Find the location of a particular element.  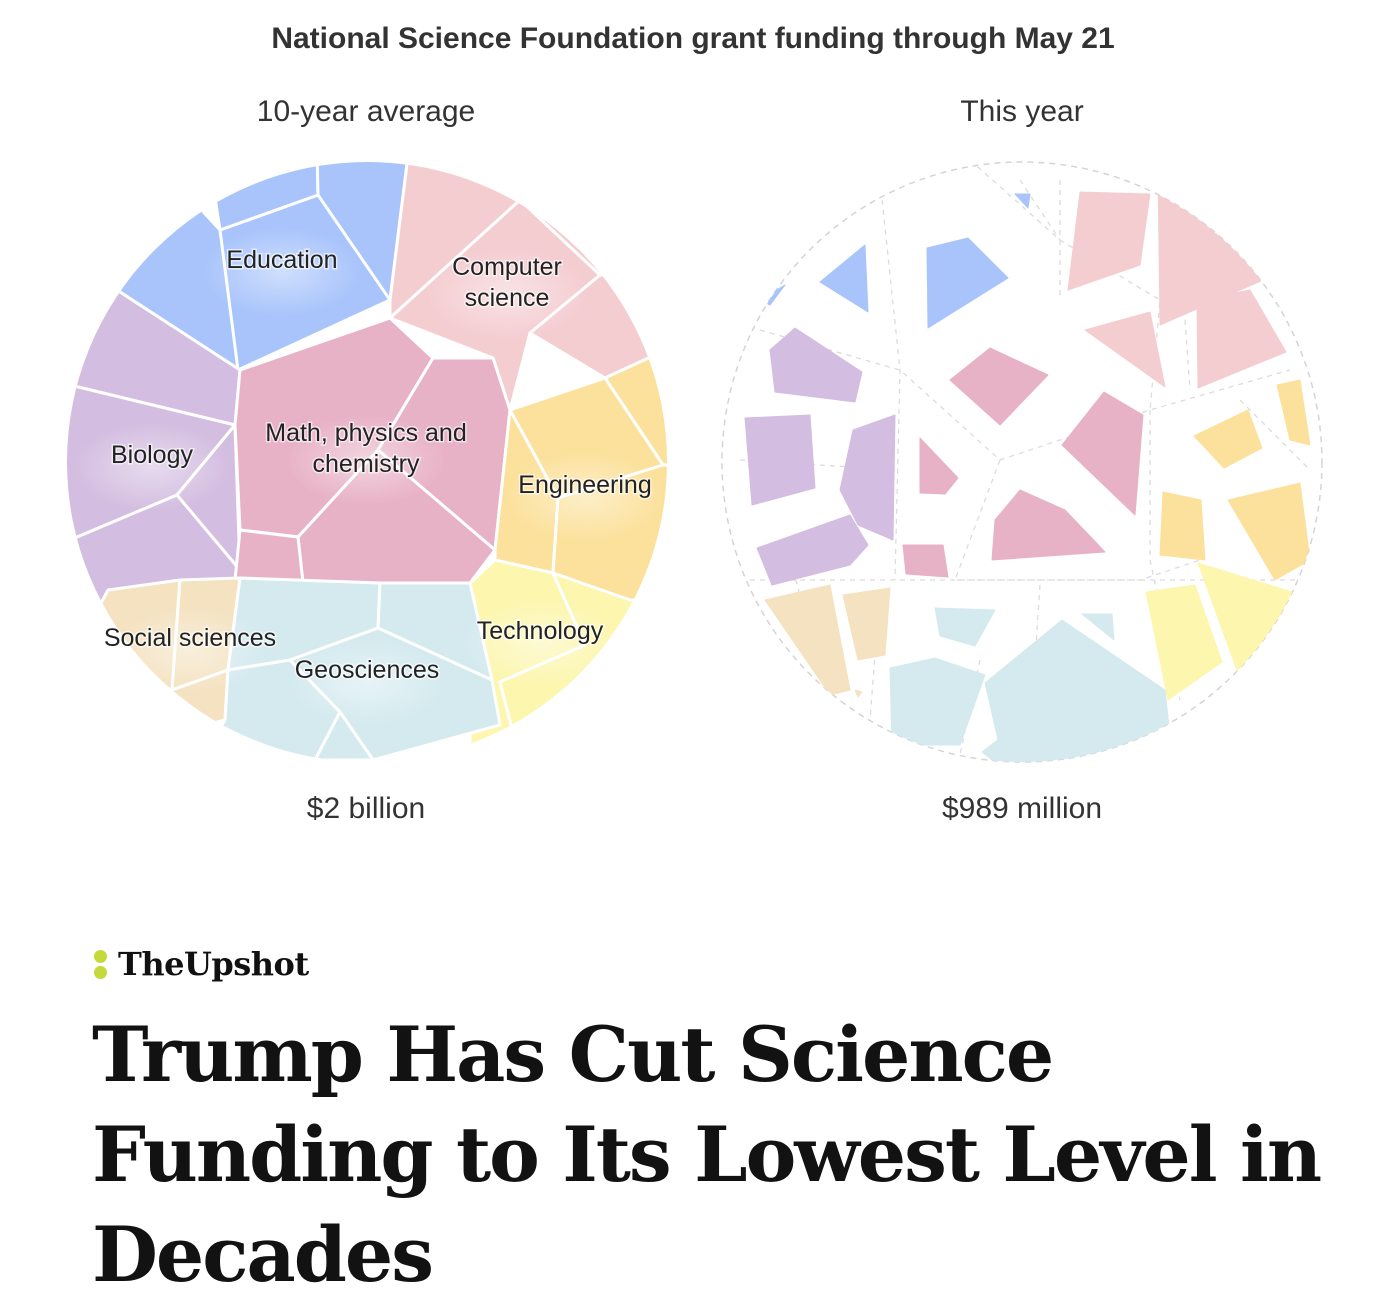

left-cell-math-physics-and-chemistry is located at coordinates (269, 556).